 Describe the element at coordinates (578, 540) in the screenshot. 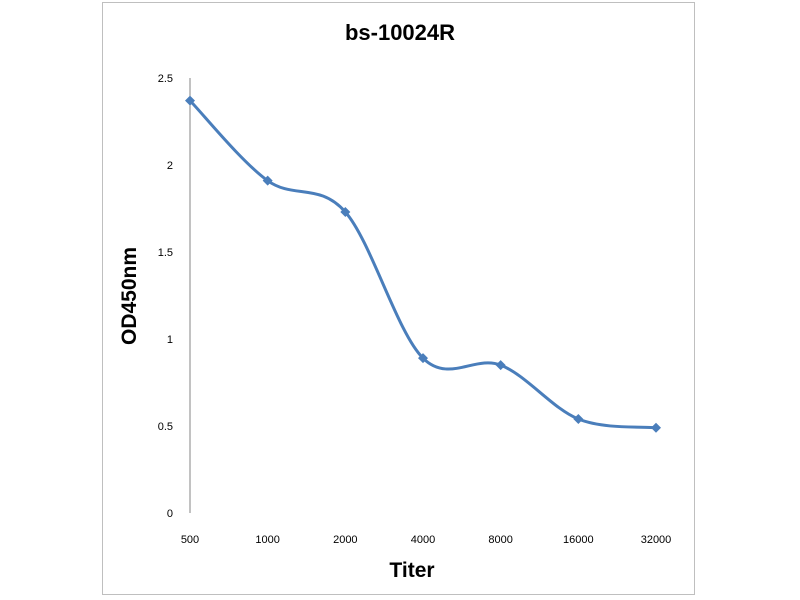

I see `x-tick-label: 16000` at that location.